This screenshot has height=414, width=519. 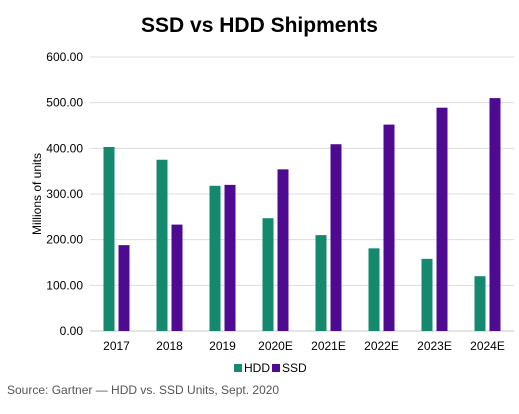 I want to click on bar-ssd-2023e, so click(x=442, y=219).